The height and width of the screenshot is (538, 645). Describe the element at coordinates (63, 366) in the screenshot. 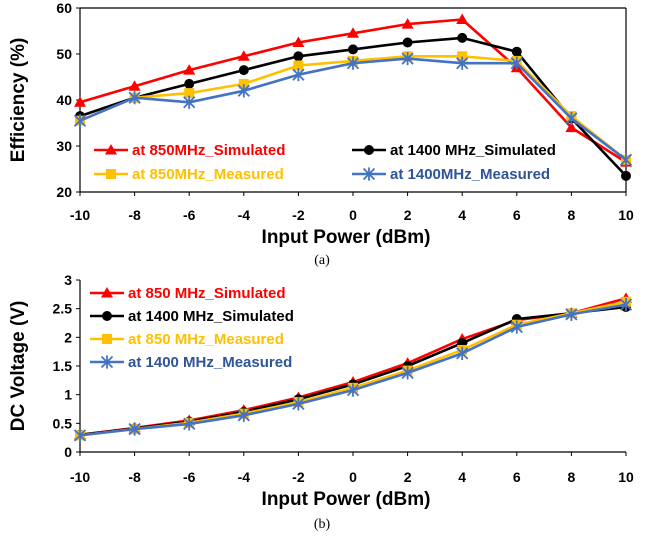

I see `y-tick-label: 1.5` at that location.